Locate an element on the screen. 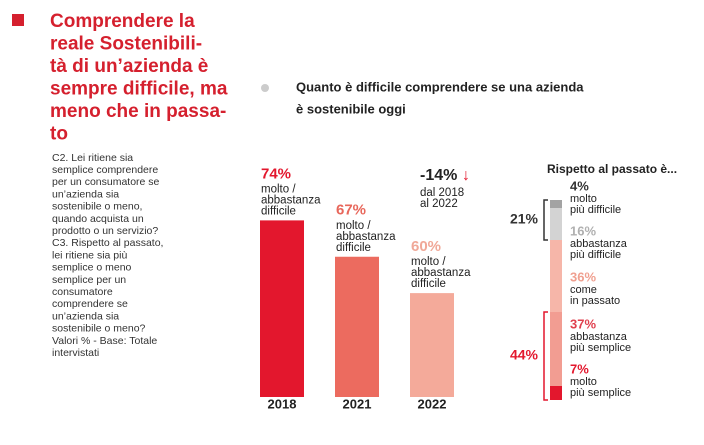 This screenshot has height=445, width=704. change-arrow: ↓ is located at coordinates (466, 175).